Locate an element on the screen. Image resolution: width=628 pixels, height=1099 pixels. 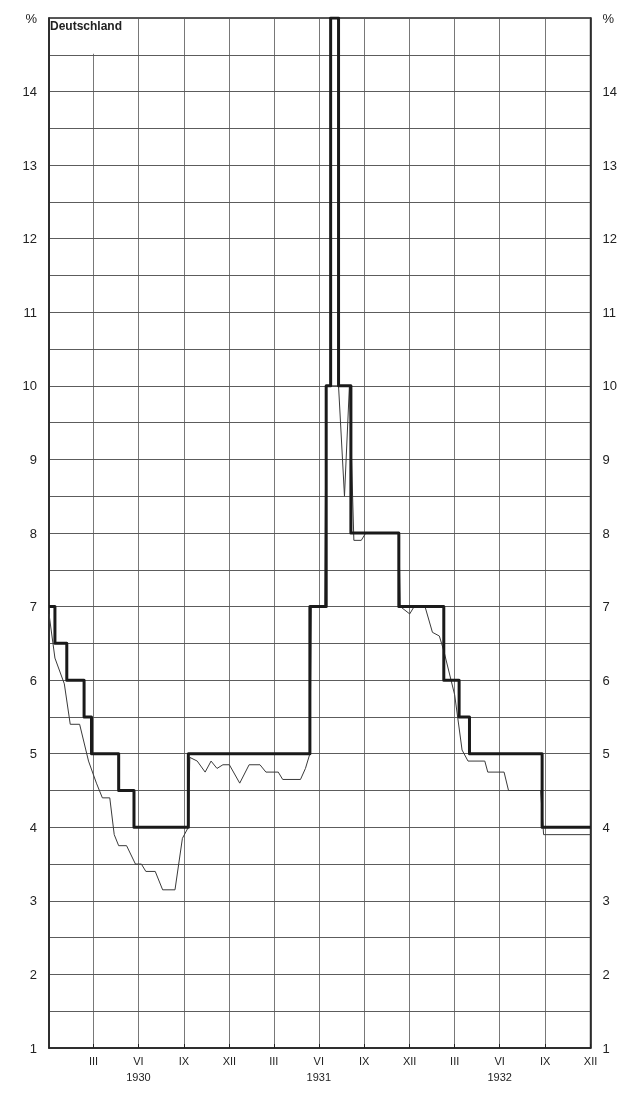
y-tick-label: 9 is located at coordinates (33, 459).